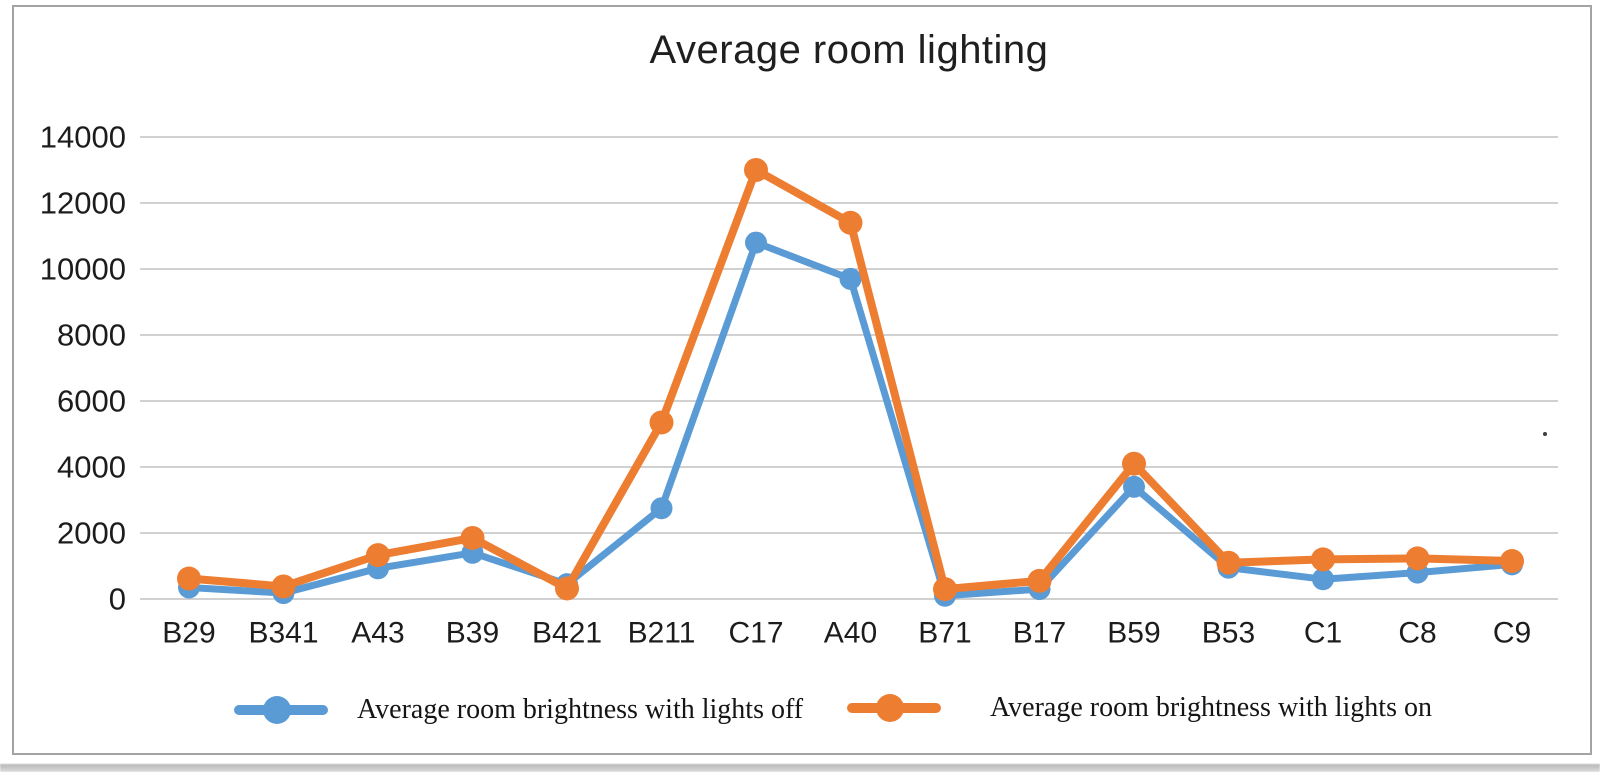 This screenshot has width=1600, height=772. Describe the element at coordinates (850, 278) in the screenshot. I see `data-point-0-A40` at that location.